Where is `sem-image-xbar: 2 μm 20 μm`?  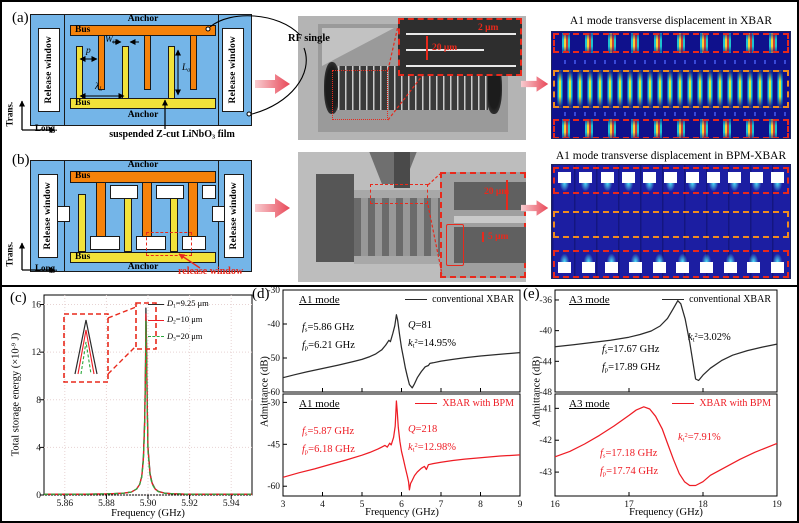
sem-image-xbar: 2 μm 20 μm is located at coordinates (412, 78).